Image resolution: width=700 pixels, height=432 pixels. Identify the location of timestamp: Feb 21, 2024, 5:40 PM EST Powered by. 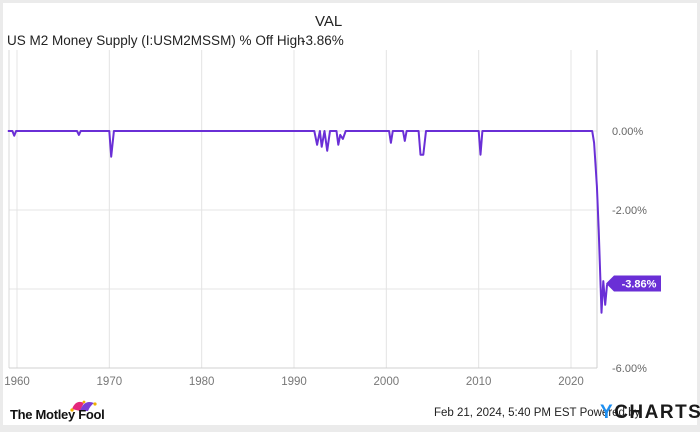
(537, 413).